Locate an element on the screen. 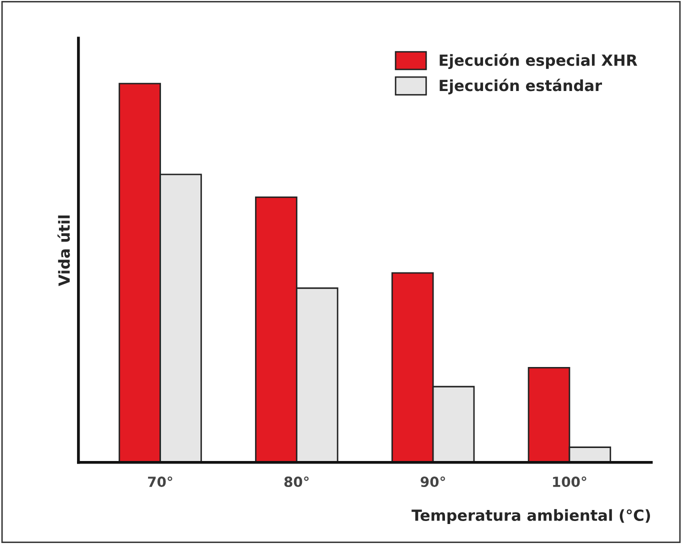 The height and width of the screenshot is (544, 682). x-tick-label: 100° is located at coordinates (569, 482).